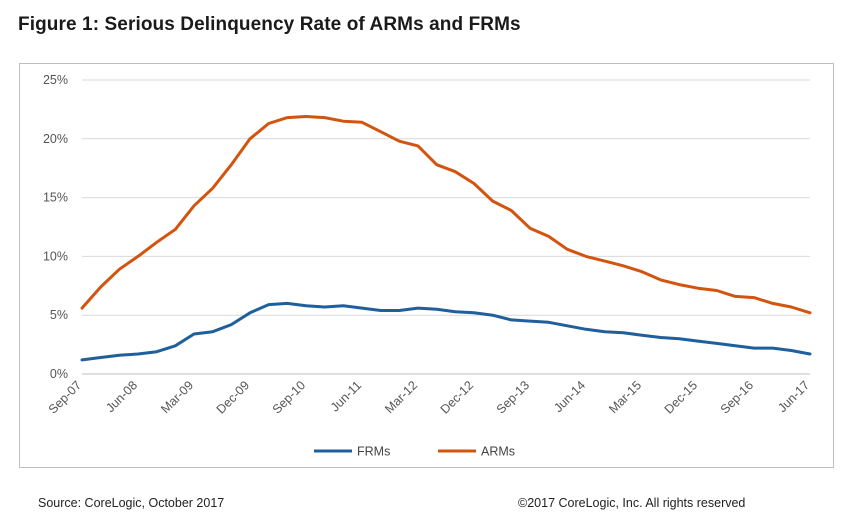 The height and width of the screenshot is (527, 867). I want to click on y-tick-label: 0%, so click(59, 374).